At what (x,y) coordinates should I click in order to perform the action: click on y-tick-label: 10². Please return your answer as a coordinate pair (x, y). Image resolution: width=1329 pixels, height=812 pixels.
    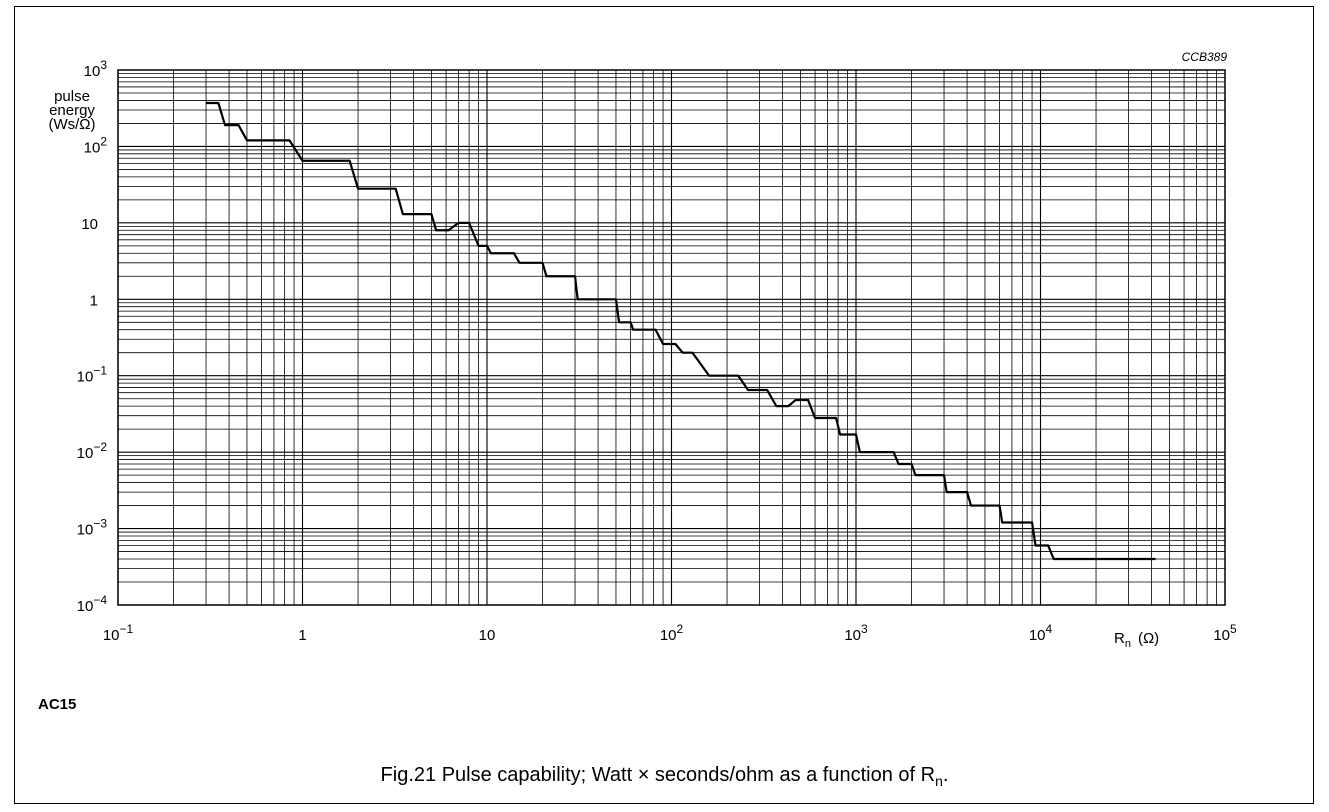
    Looking at the image, I should click on (96, 145).